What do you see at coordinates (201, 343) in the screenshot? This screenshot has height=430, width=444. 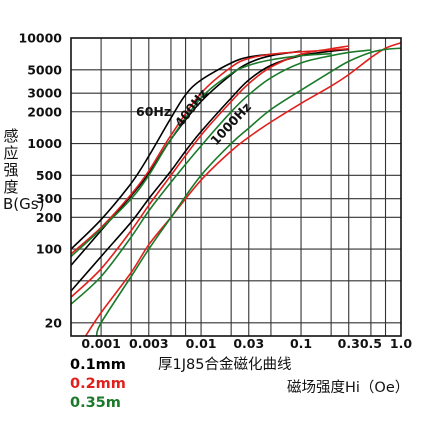 I see `x-tick-label: 0.01` at bounding box center [201, 343].